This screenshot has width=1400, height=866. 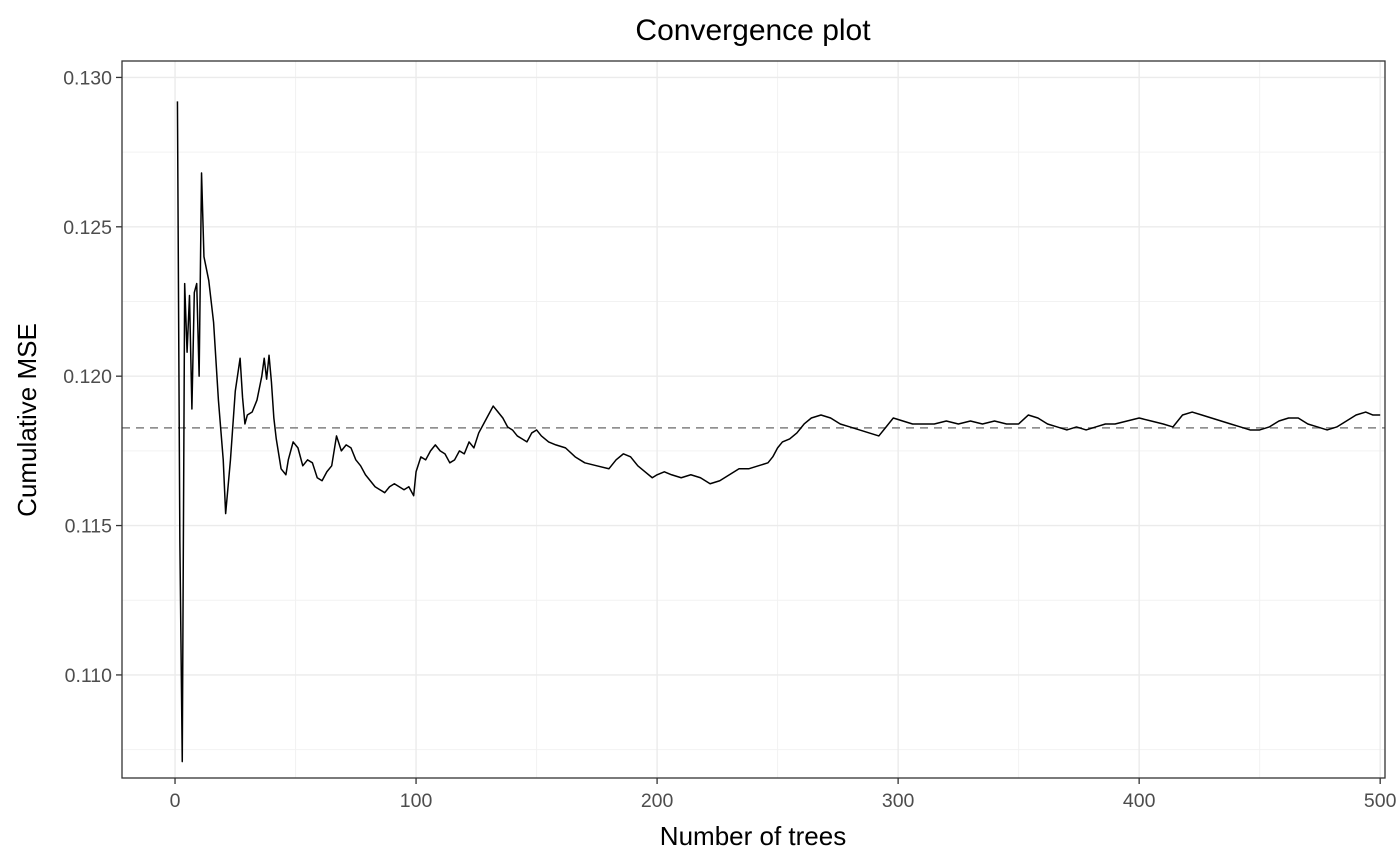 I want to click on y-tick-label: 0.120, so click(x=87, y=377).